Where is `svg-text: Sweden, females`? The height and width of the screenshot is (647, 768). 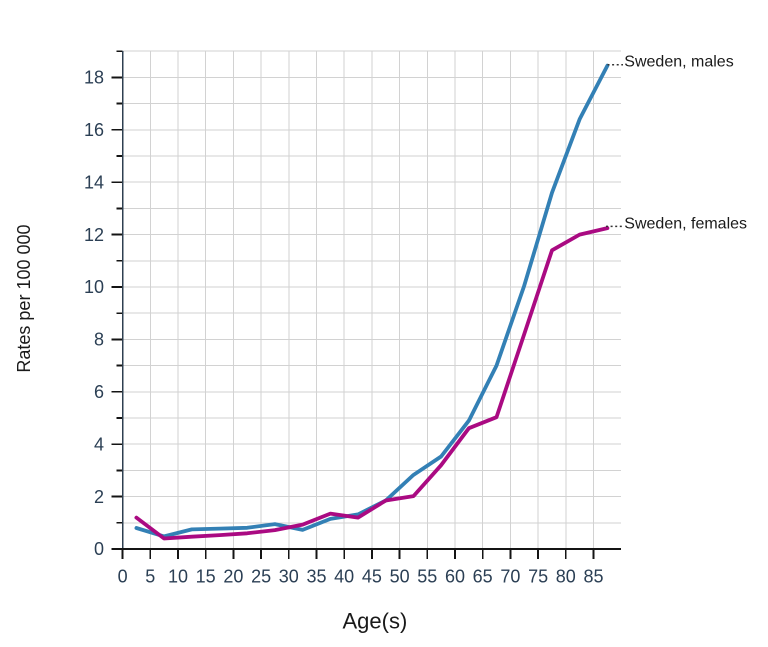
svg-text: Sweden, females is located at coordinates (685, 224).